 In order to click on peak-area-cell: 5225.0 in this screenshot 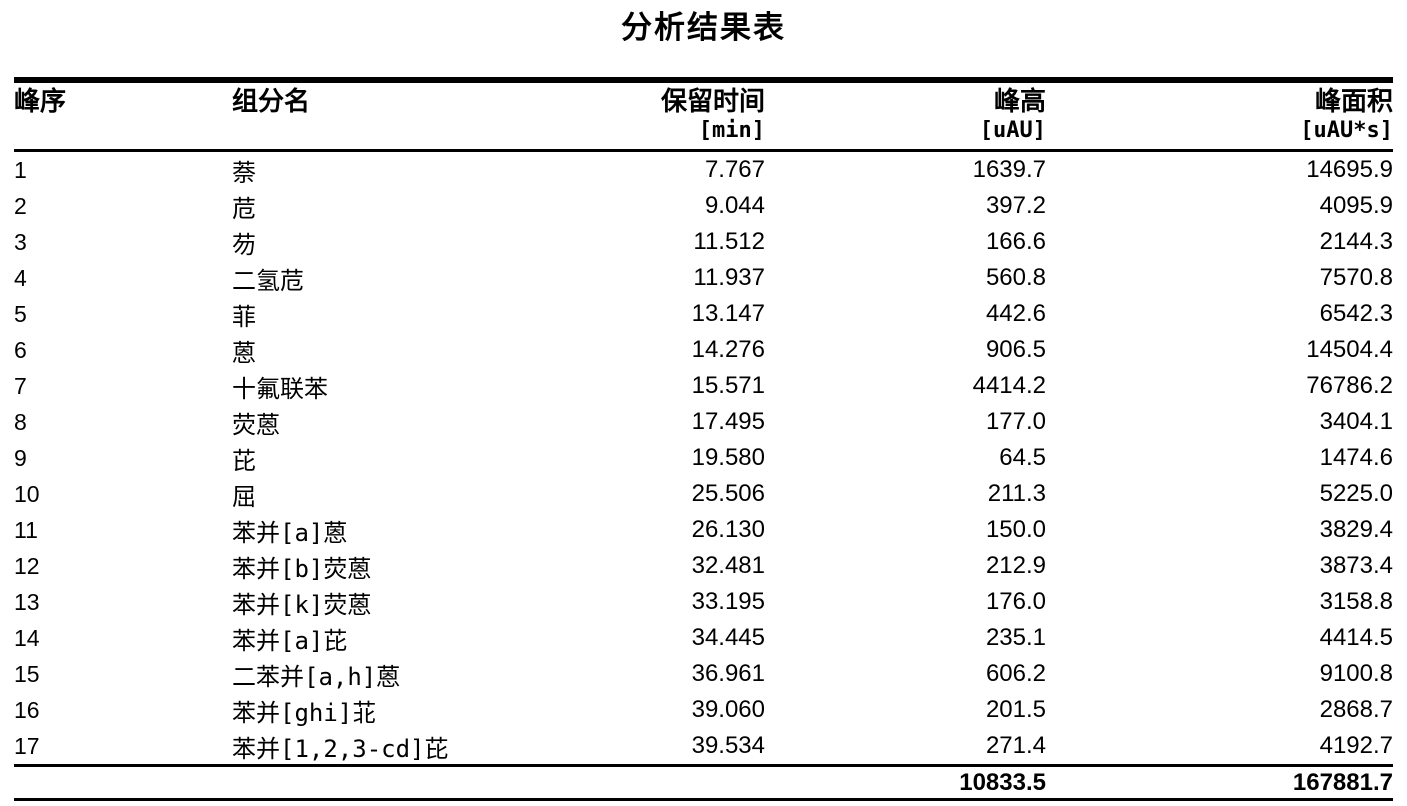, I will do `click(1356, 493)`.